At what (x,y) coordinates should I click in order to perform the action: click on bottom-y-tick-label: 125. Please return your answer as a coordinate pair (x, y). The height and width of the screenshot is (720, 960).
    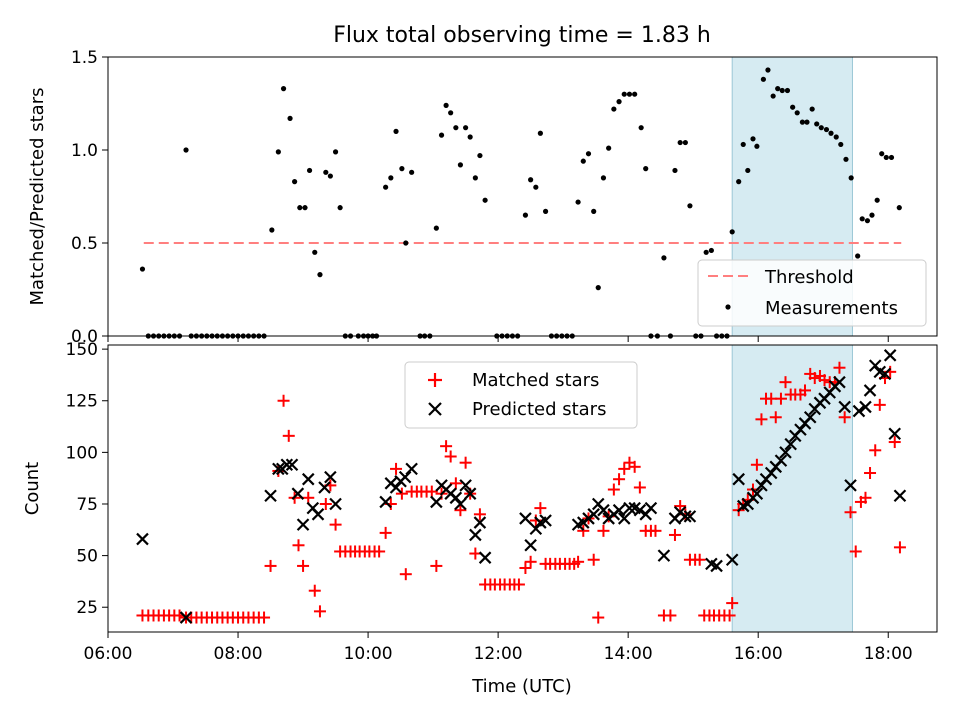
    Looking at the image, I should click on (82, 402).